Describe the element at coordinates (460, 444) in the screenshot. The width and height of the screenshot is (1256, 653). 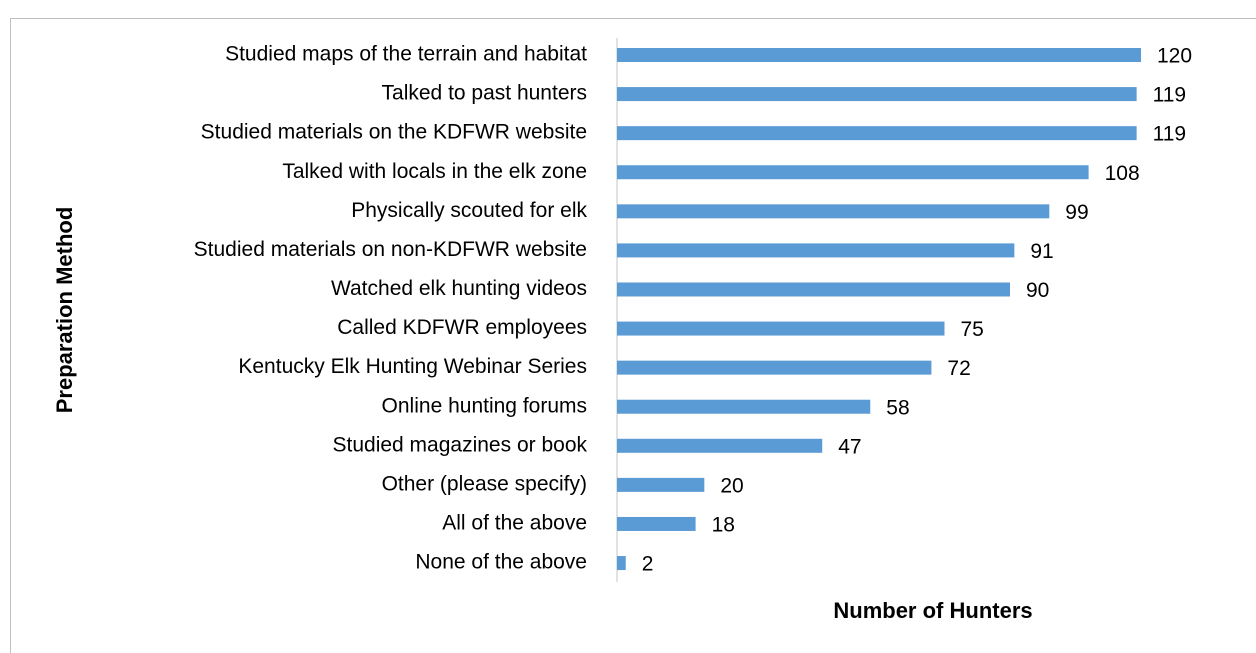
I see `y-tick-label: Studied magazines or book` at that location.